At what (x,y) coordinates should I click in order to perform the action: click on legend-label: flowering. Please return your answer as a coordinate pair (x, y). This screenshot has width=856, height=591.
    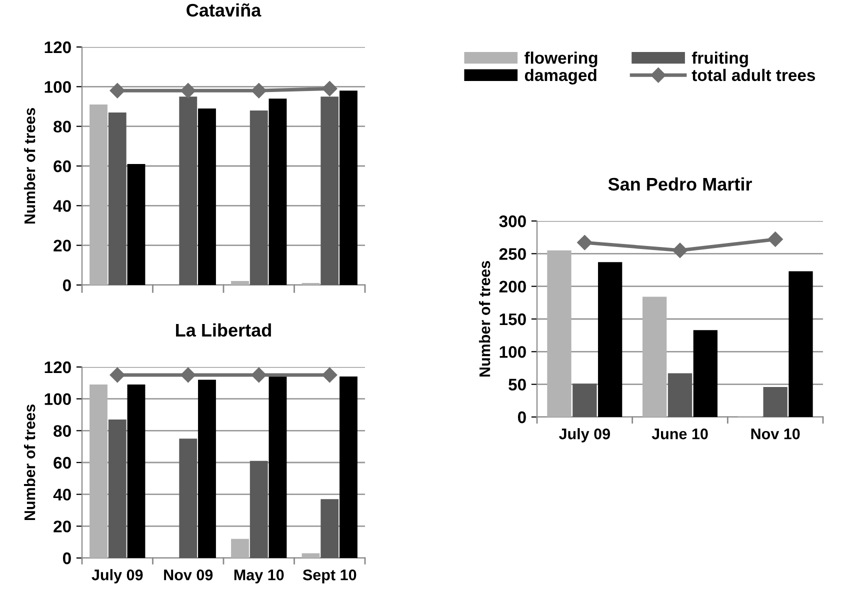
    Looking at the image, I should click on (561, 60).